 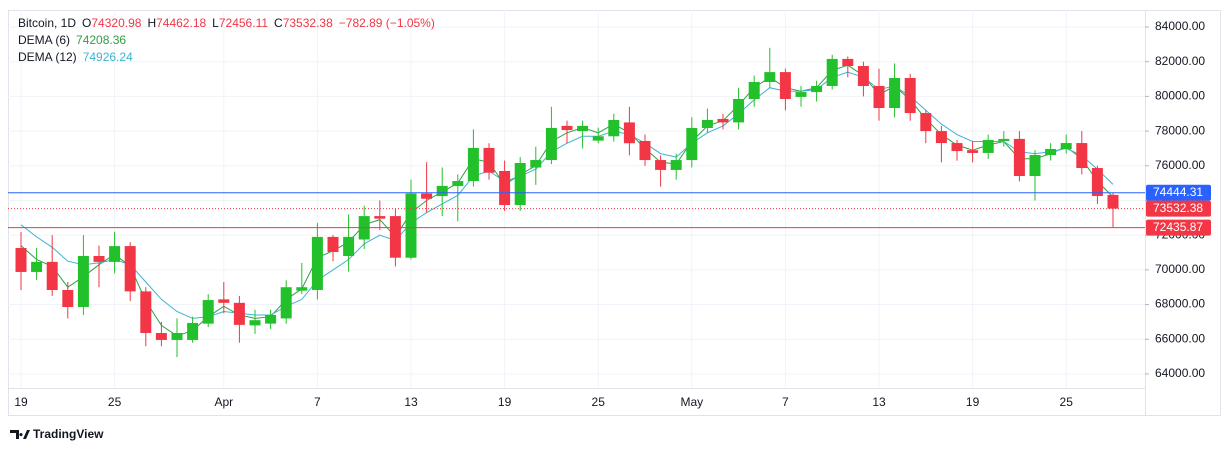 What do you see at coordinates (1180, 130) in the screenshot?
I see `y-tick-label: 78000.00` at bounding box center [1180, 130].